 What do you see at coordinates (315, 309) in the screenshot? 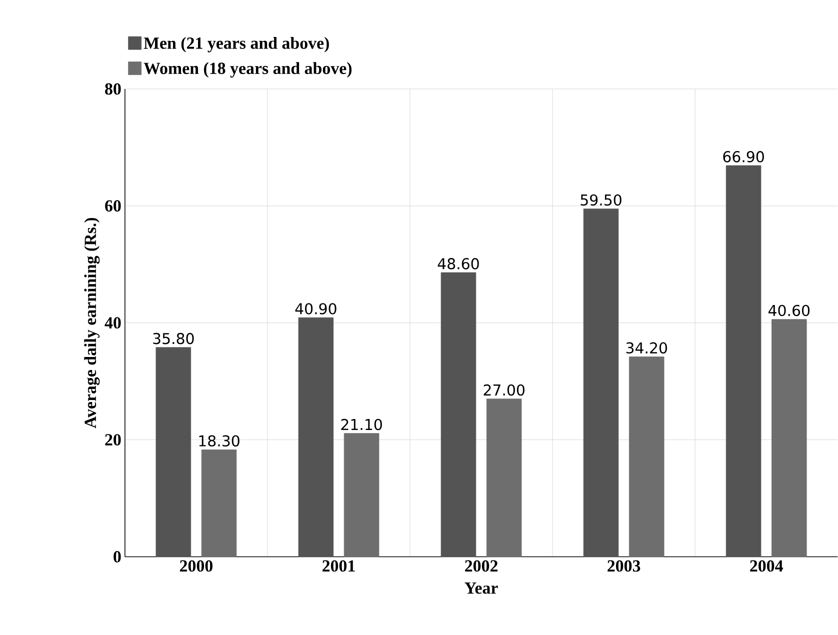
I see `data-label: 40.90` at bounding box center [315, 309].